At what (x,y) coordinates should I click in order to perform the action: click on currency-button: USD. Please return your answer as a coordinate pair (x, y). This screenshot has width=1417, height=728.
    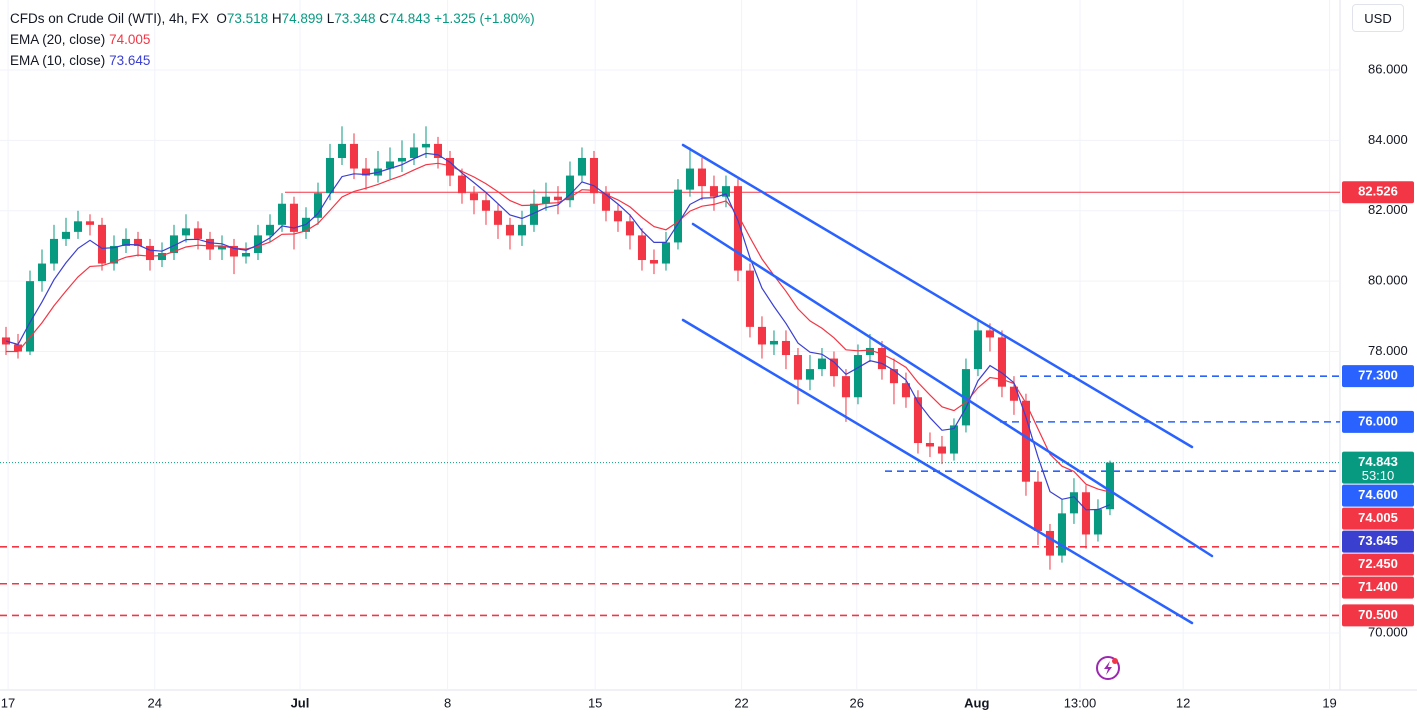
    Looking at the image, I should click on (1378, 18).